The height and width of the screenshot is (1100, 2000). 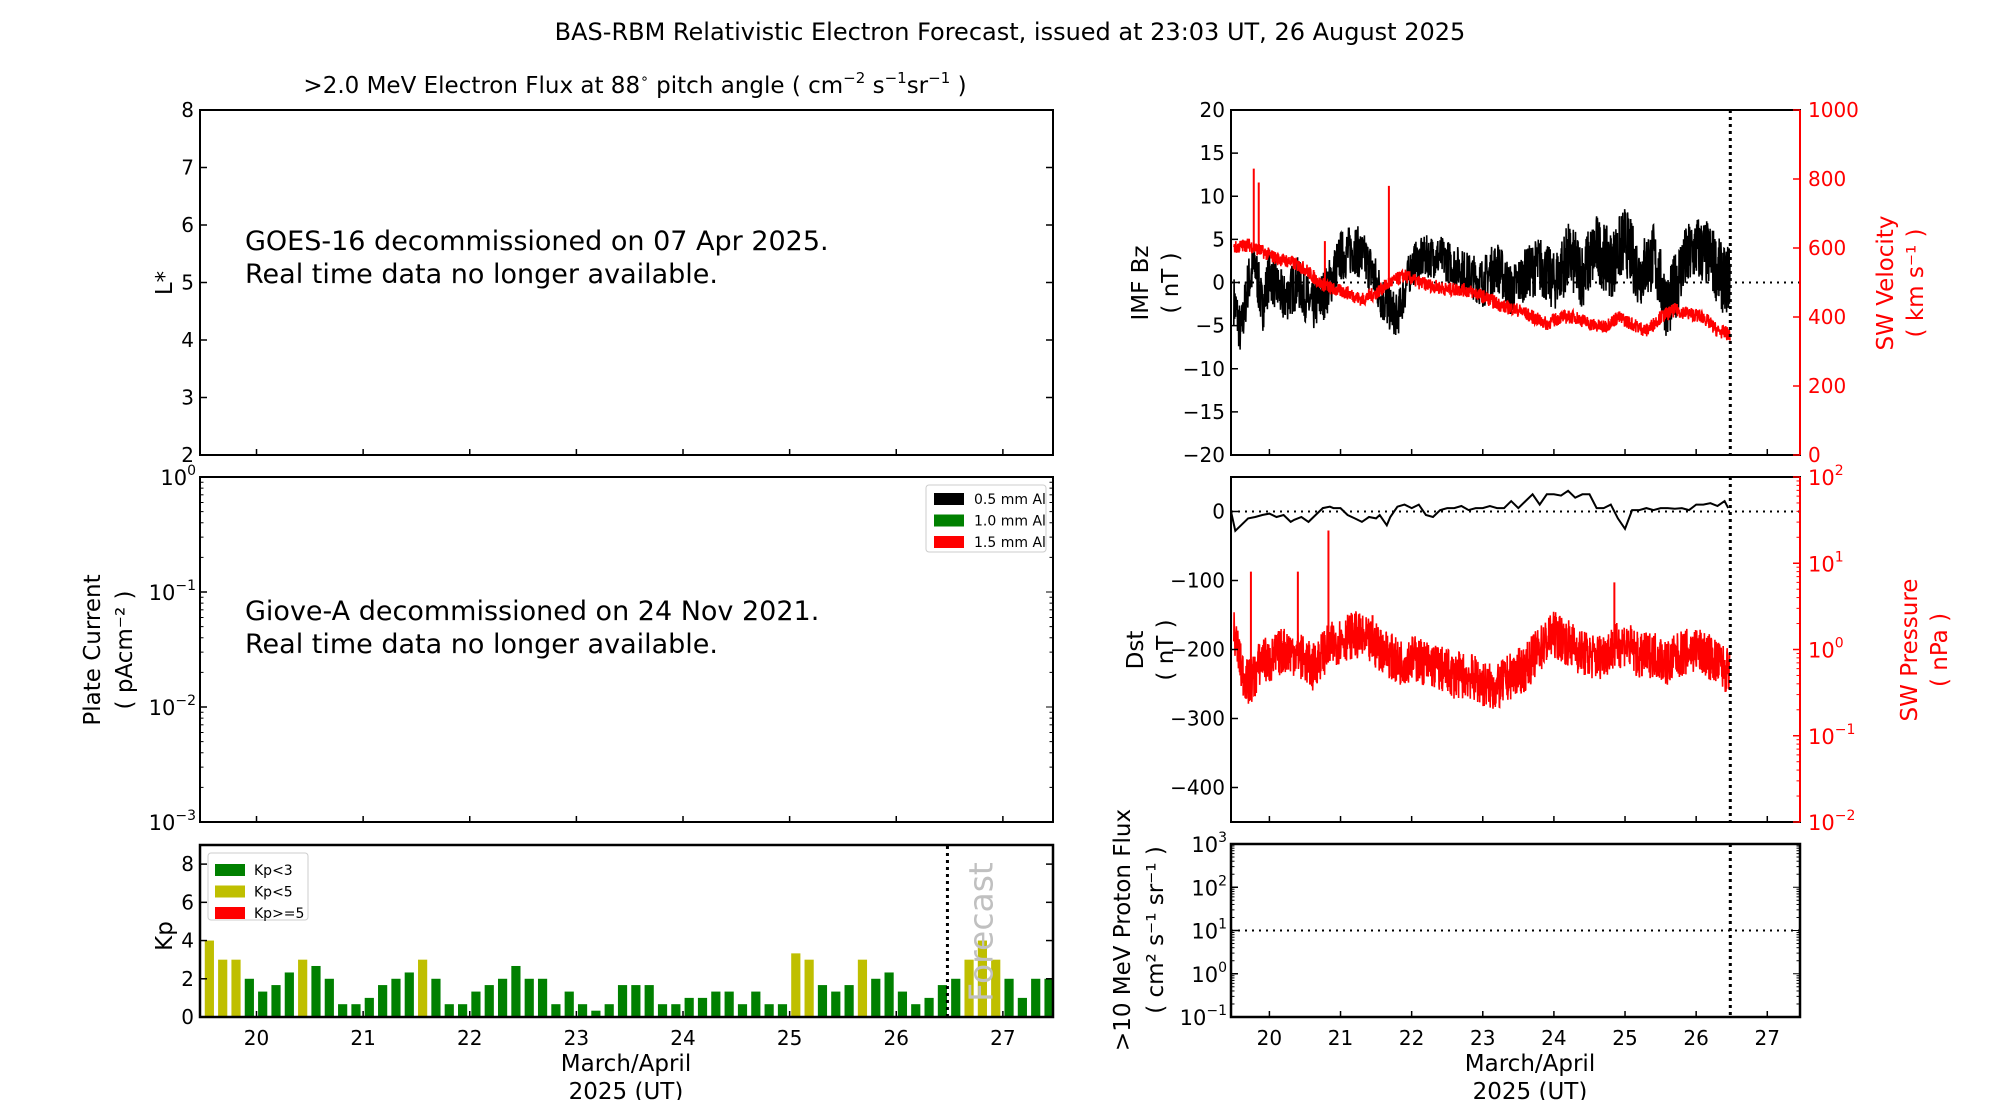 I want to click on y-tick-label: 10², so click(x=1826, y=476).